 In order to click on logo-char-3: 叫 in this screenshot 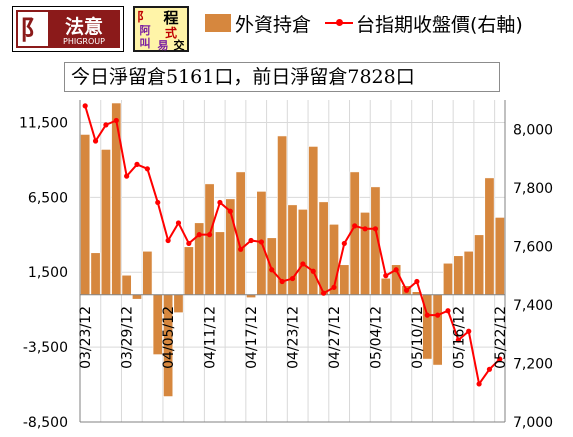, I will do `click(145, 43)`.